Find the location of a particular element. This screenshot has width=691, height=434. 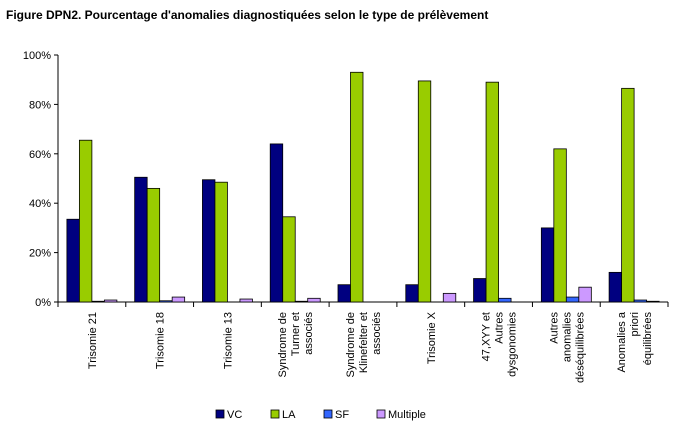

x-category-line: 47,XYY et is located at coordinates (487, 336).